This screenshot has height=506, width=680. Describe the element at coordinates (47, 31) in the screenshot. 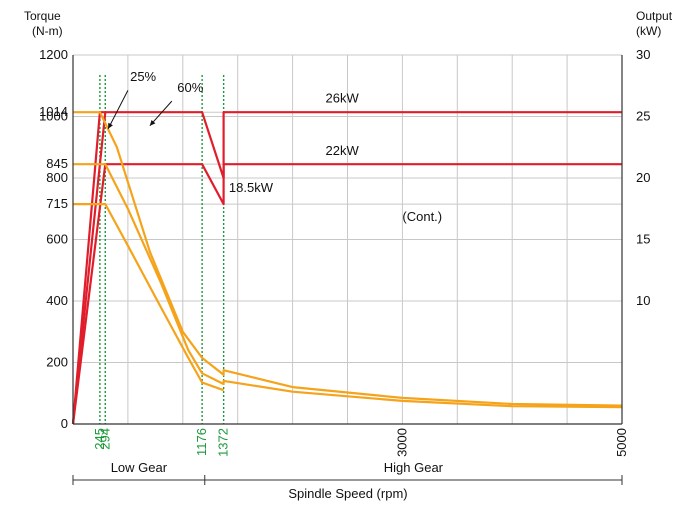

I see `y-left-title-line2: (N-m)` at that location.